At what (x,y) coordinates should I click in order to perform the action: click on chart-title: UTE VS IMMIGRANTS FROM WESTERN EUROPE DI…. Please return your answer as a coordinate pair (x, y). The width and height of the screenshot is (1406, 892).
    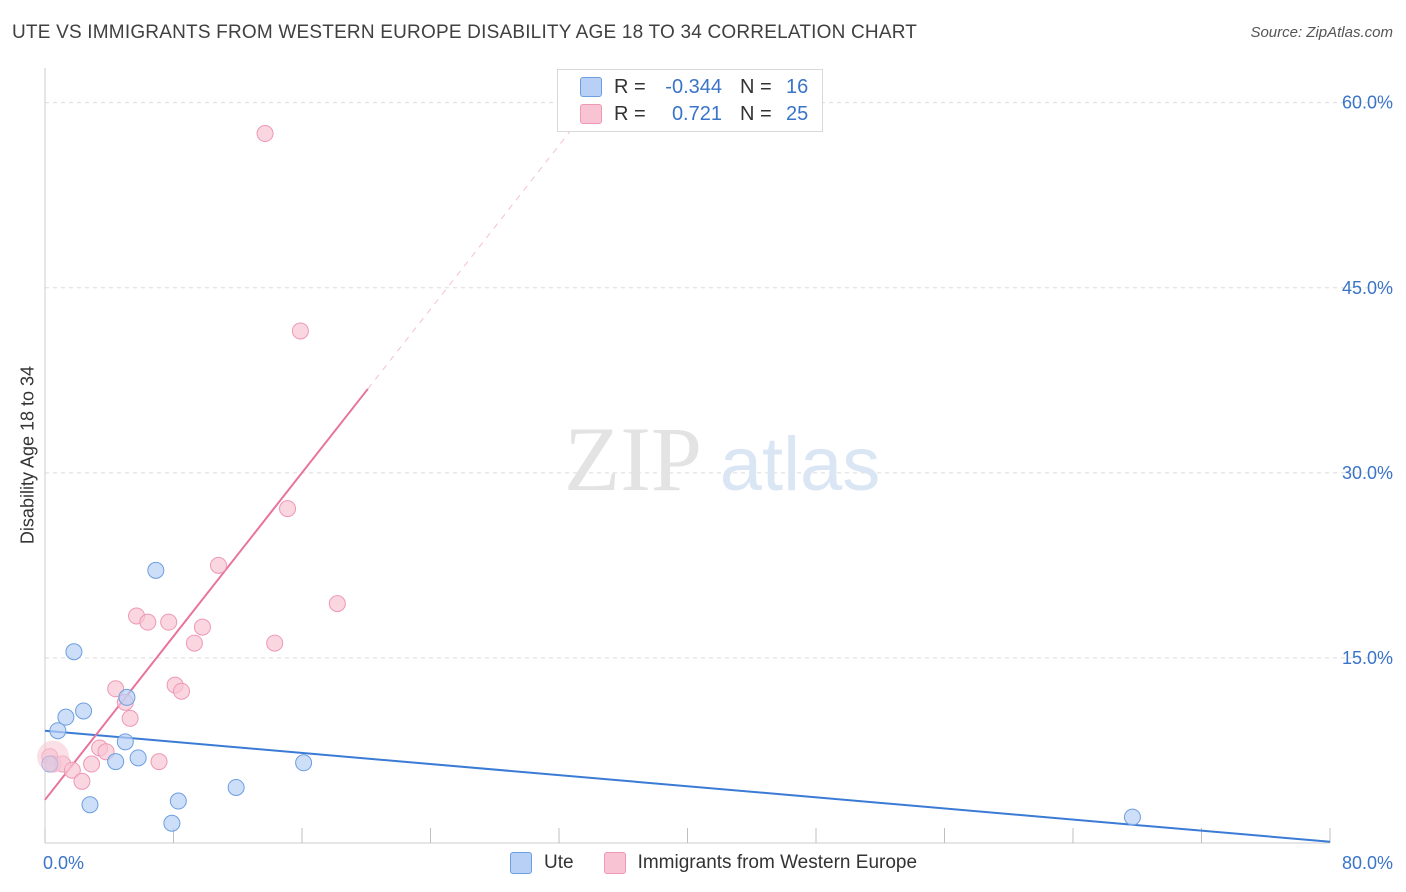
    Looking at the image, I should click on (465, 32).